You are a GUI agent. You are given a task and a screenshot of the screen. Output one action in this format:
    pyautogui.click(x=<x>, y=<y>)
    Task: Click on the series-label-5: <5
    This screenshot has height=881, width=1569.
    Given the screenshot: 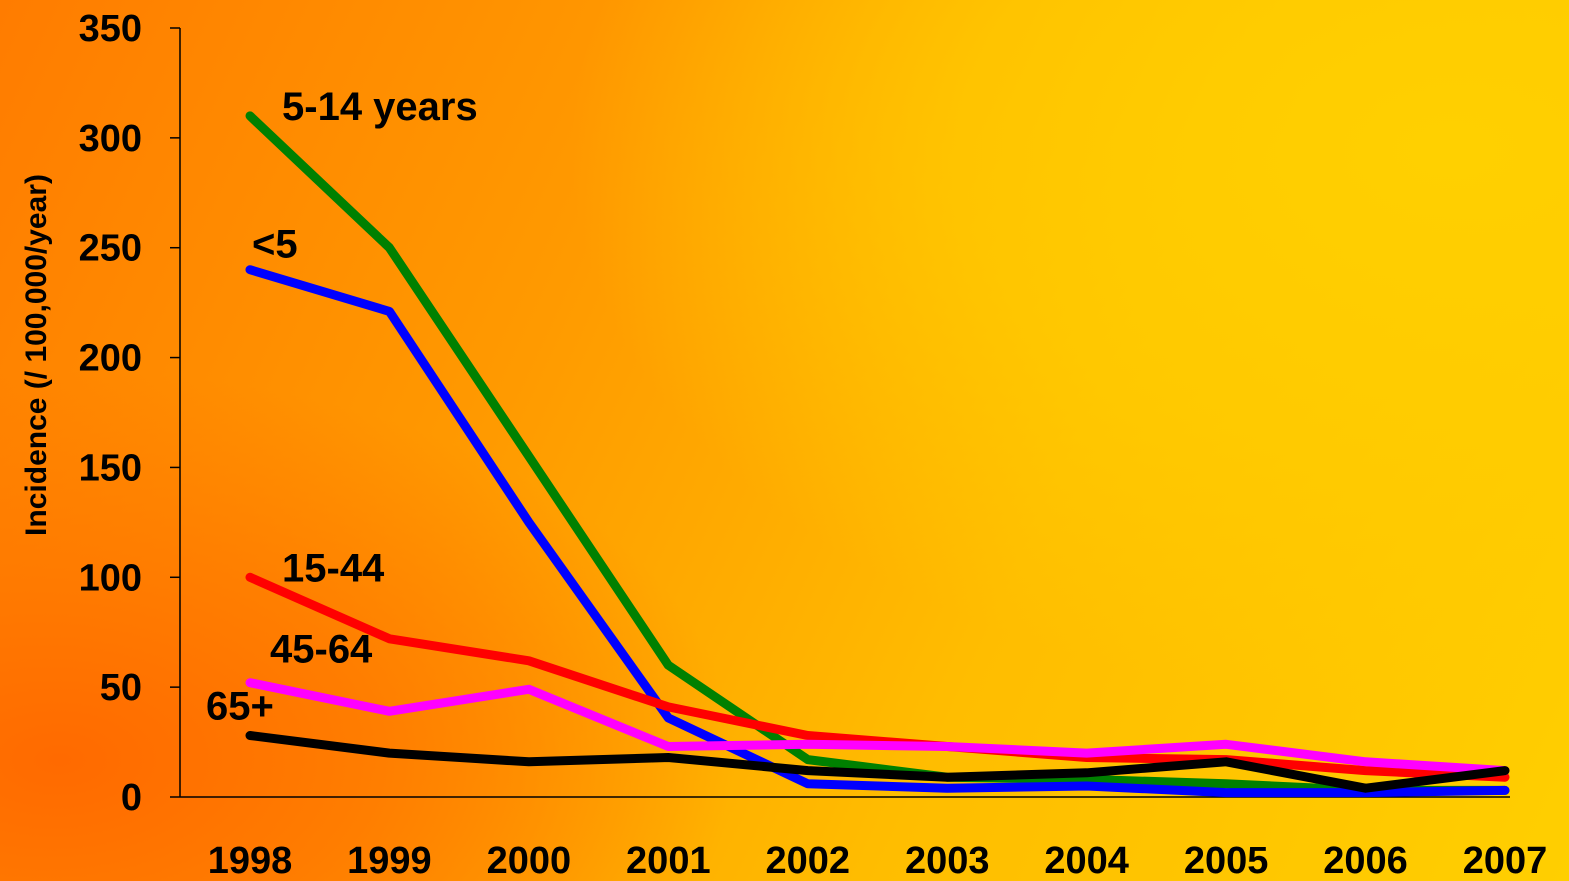 What is the action you would take?
    pyautogui.click(x=275, y=245)
    